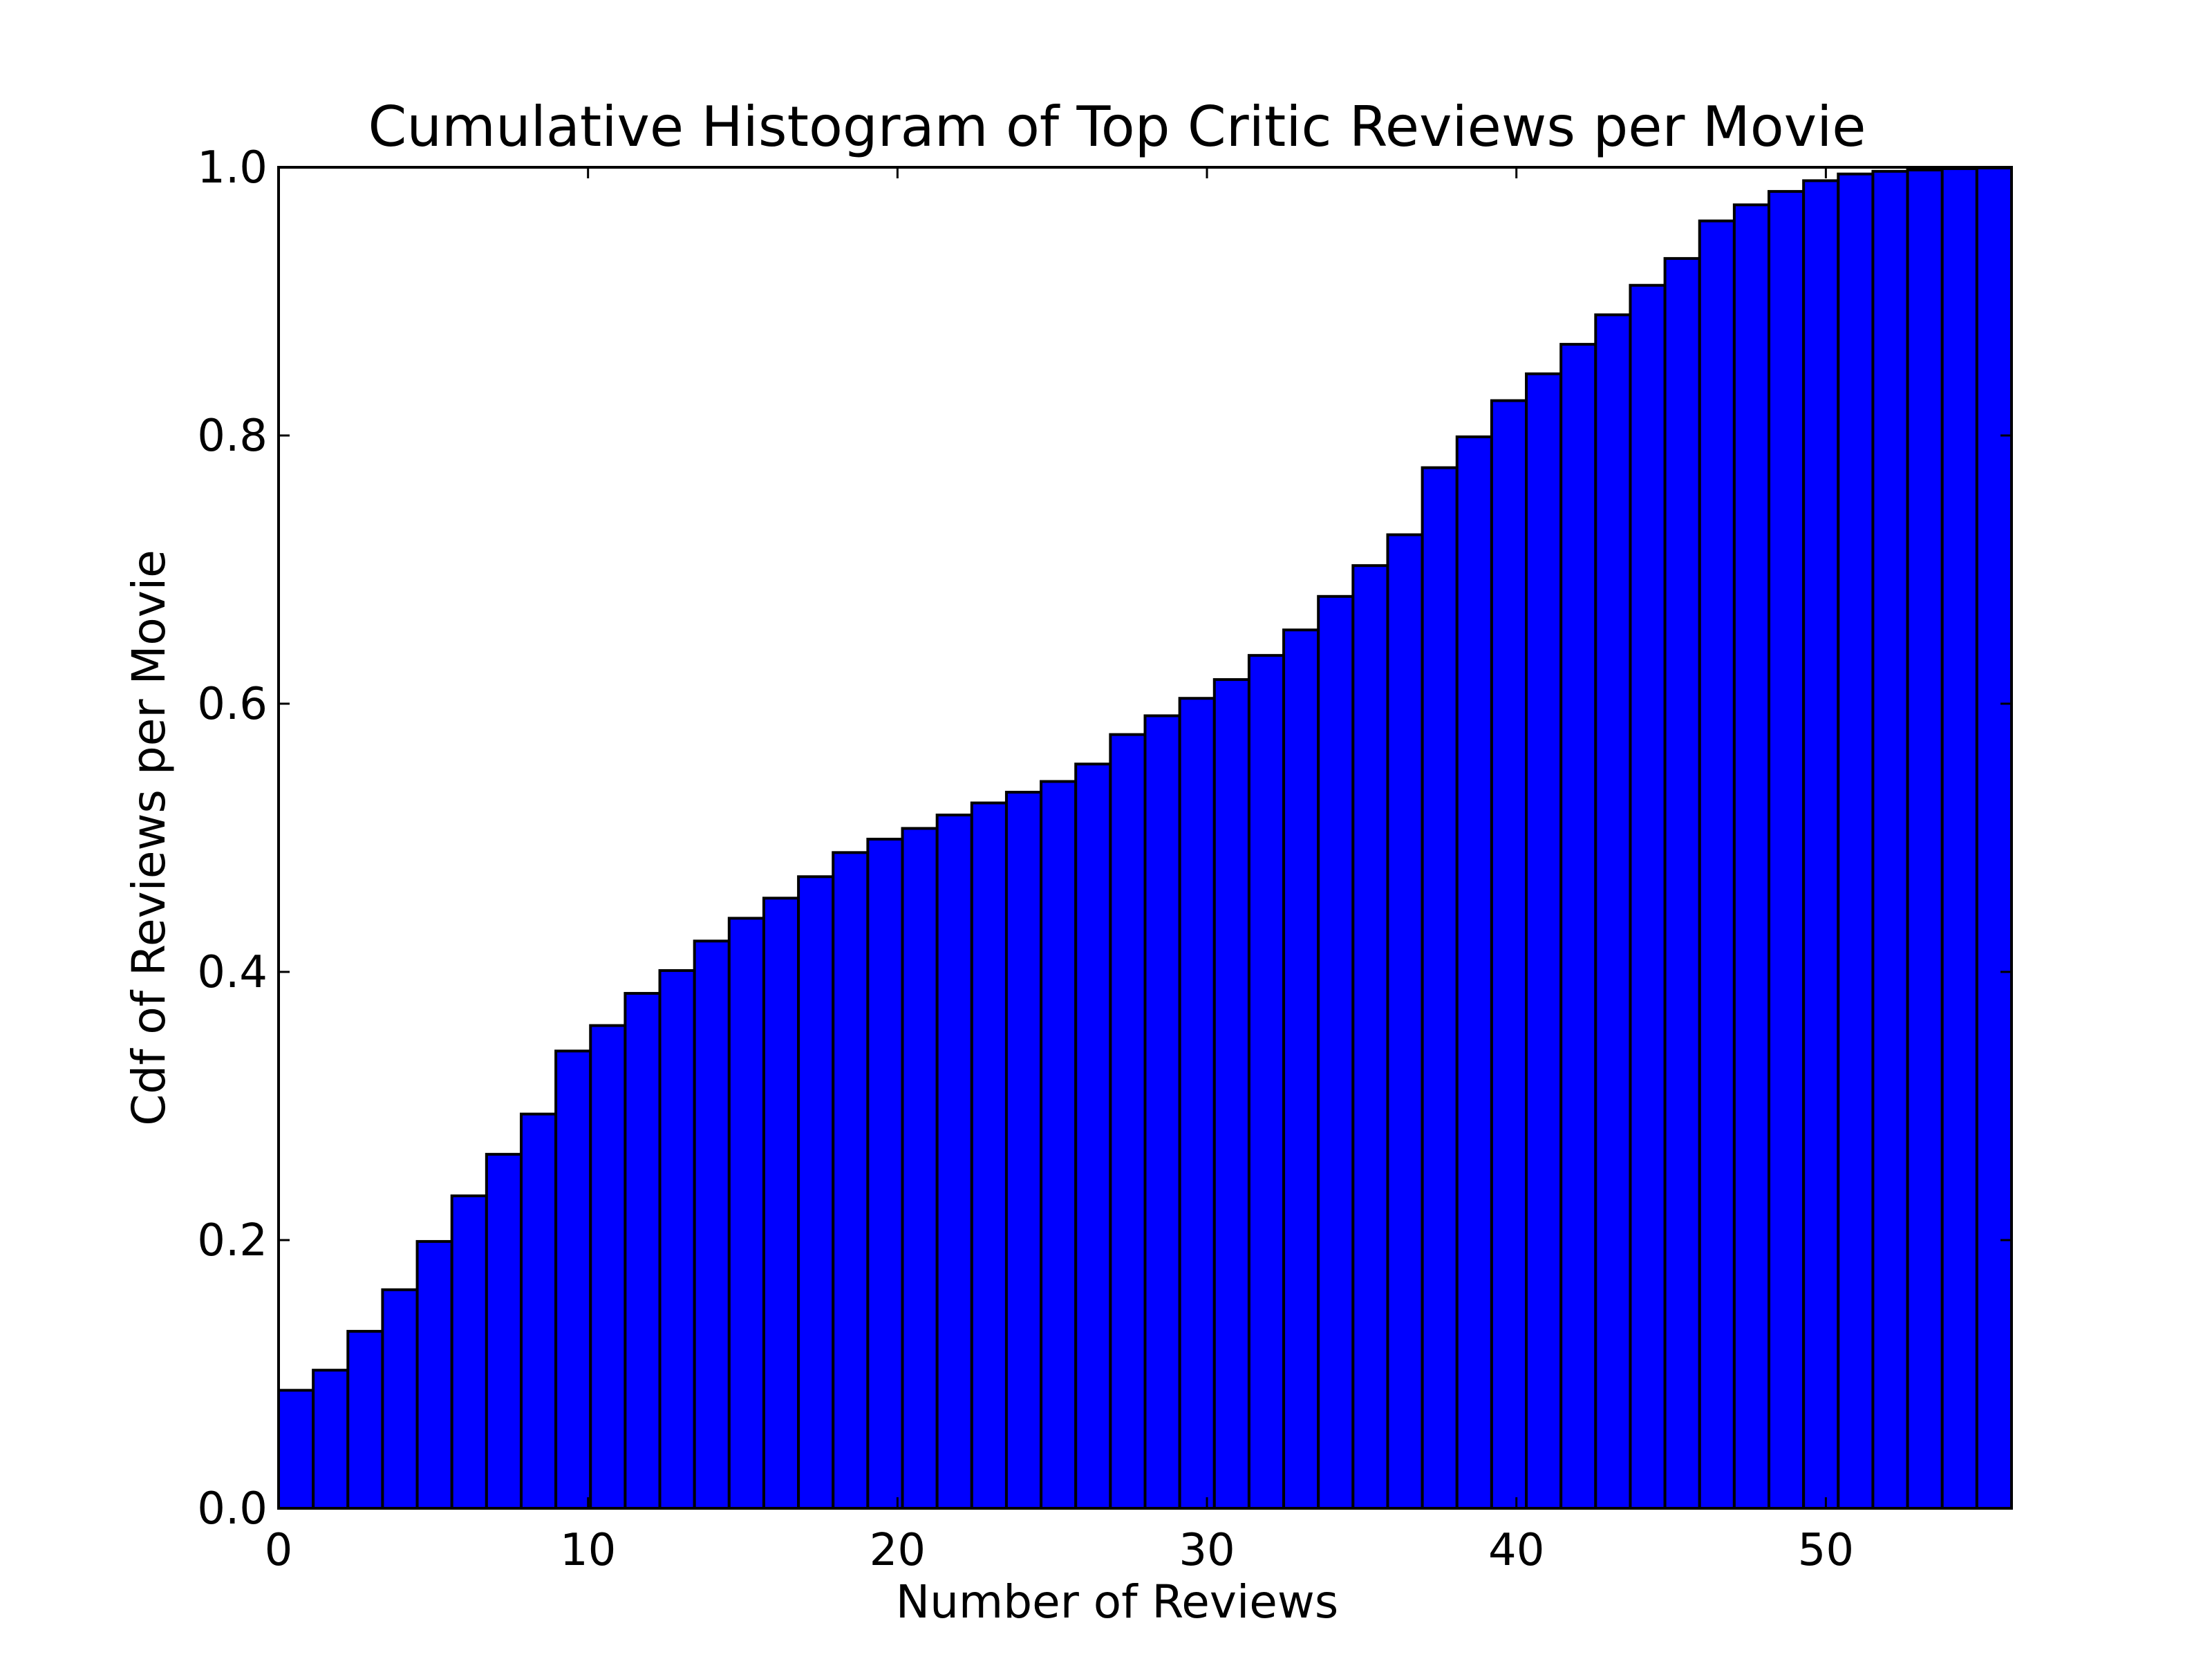  I want to click on y-tick-label: 0.0, so click(232, 1509).